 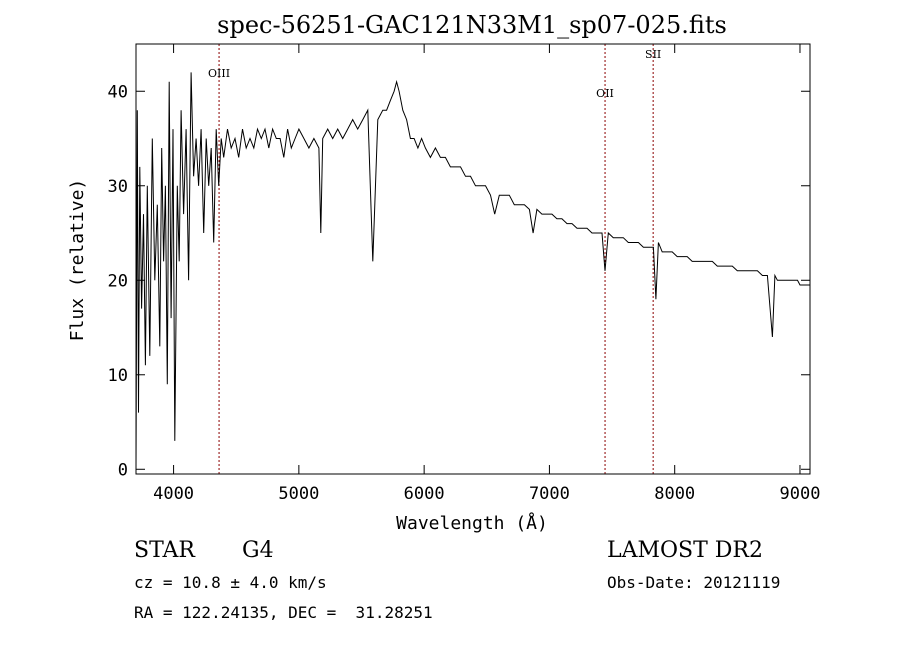 I want to click on survey-name: LAMOST DR2, so click(x=685, y=550).